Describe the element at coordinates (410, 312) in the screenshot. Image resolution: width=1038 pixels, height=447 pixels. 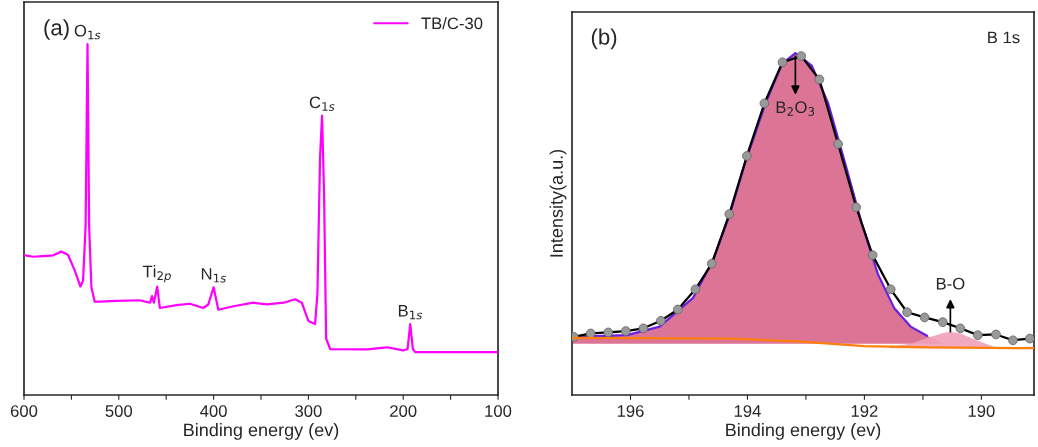
I see `annotation: B$_{1s}$` at that location.